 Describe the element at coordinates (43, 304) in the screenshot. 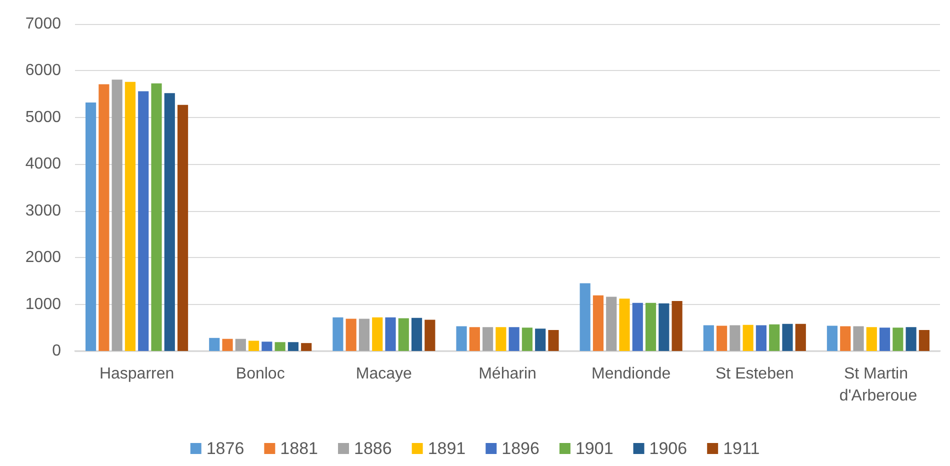

I see `y-tick-label: 1000` at that location.